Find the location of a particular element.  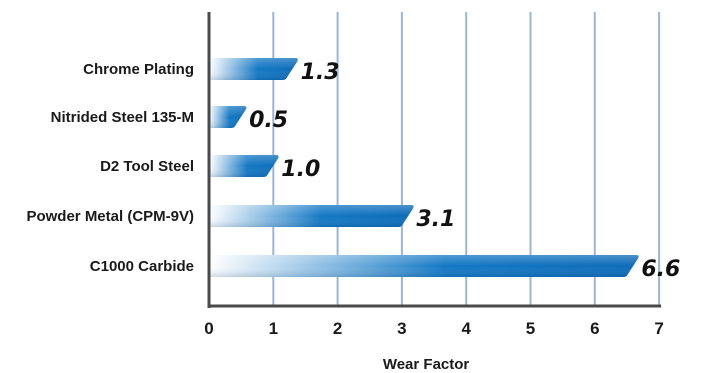

x-tick-label-6: 6 is located at coordinates (594, 328).